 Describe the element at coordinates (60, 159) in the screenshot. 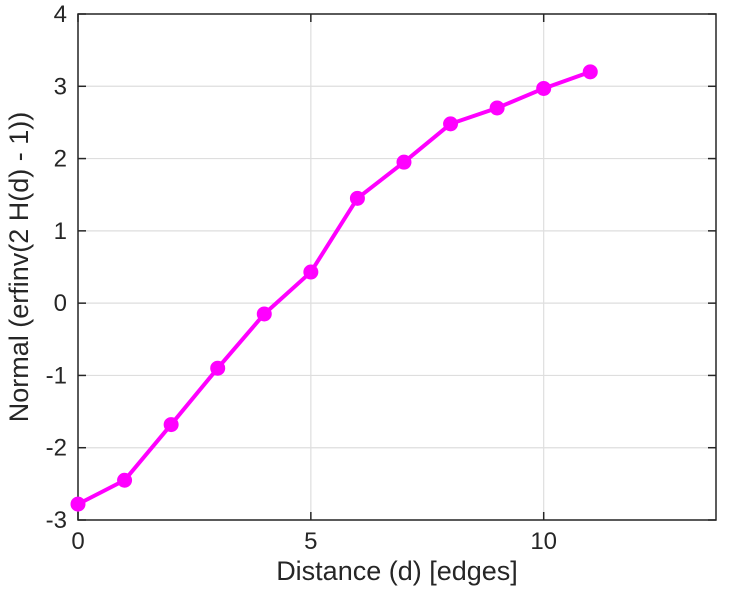

I see `y-tick-label: 2` at that location.